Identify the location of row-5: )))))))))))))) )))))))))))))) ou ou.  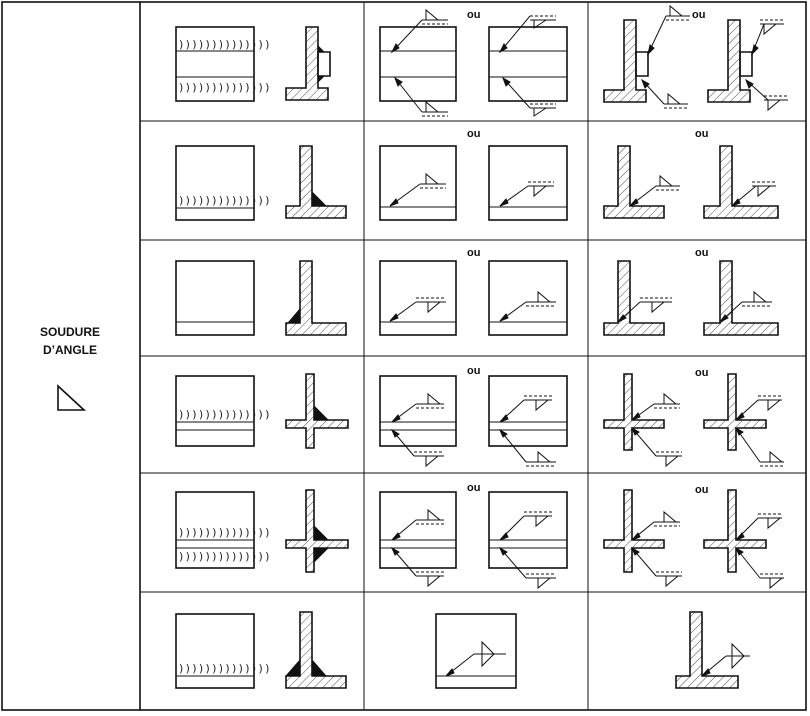
(479, 536).